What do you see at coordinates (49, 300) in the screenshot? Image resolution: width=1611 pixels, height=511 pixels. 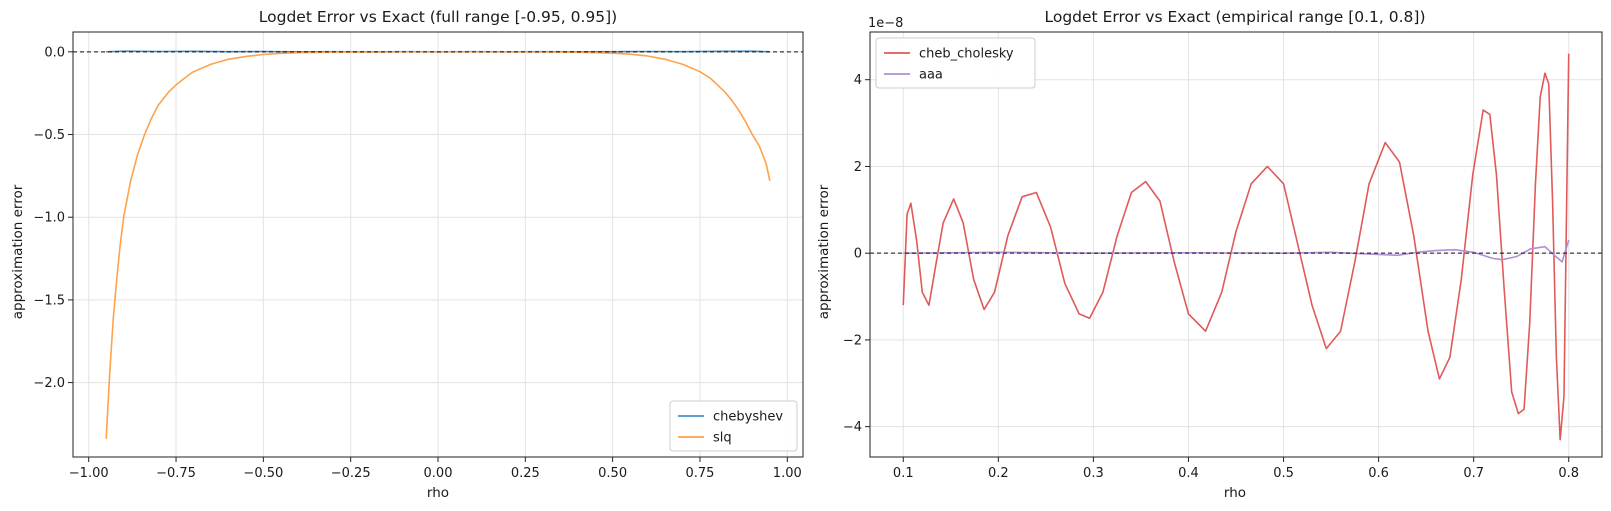 I see `y-tick-label: −1.5` at bounding box center [49, 300].